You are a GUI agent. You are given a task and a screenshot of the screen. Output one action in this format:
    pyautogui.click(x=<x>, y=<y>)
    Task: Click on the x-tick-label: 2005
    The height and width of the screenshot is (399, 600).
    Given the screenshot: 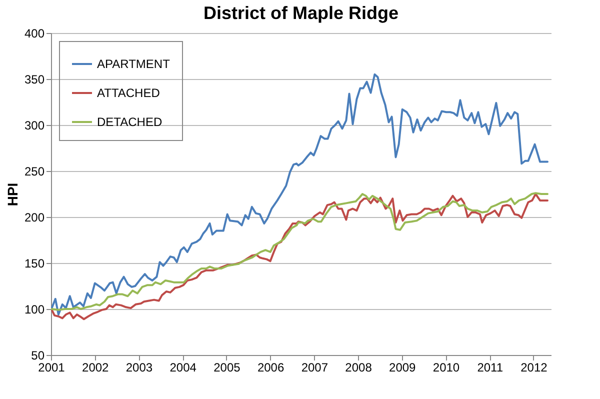 What is the action you would take?
    pyautogui.click(x=227, y=367)
    